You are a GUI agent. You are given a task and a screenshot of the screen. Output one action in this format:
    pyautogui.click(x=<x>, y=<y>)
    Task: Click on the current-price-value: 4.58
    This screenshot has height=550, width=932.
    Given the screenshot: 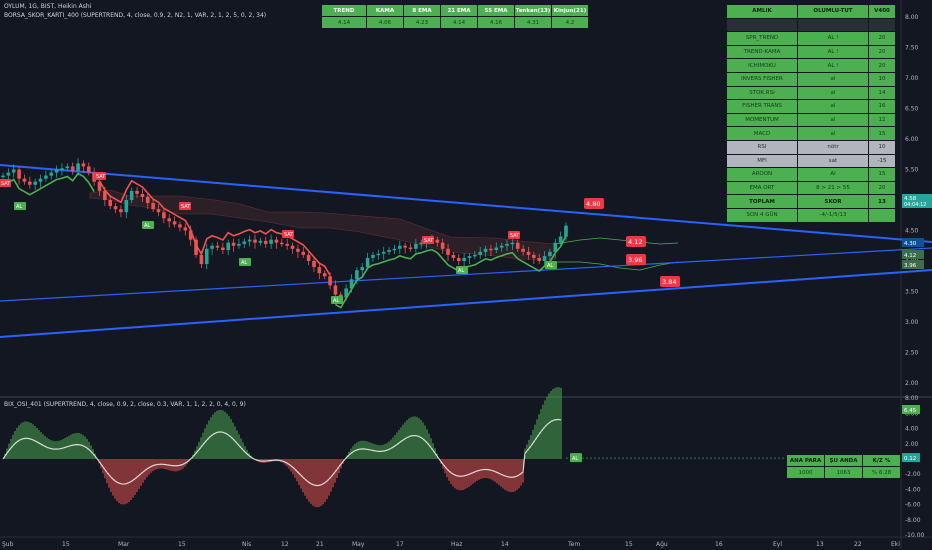 What is the action you would take?
    pyautogui.click(x=910, y=199)
    